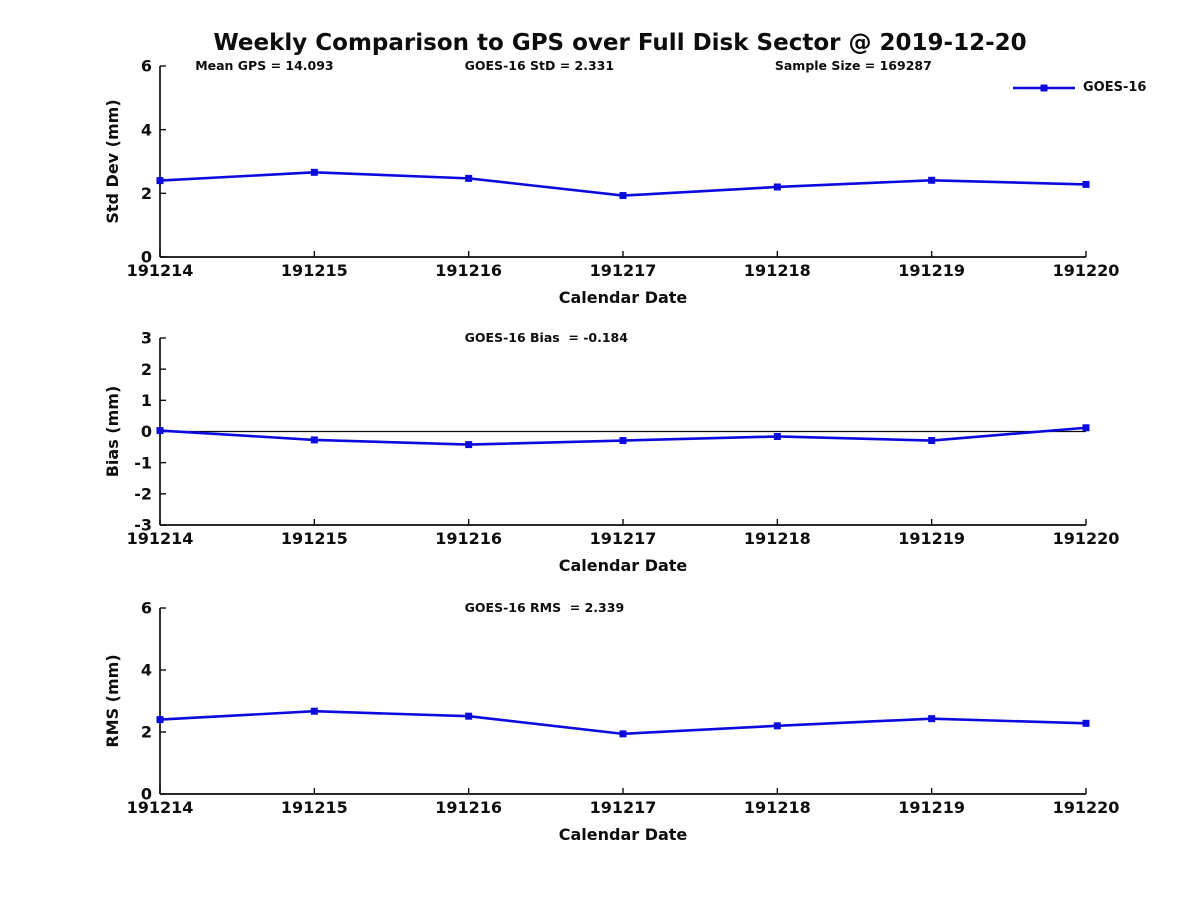  I want to click on legend: GOES-16, so click(1079, 87).